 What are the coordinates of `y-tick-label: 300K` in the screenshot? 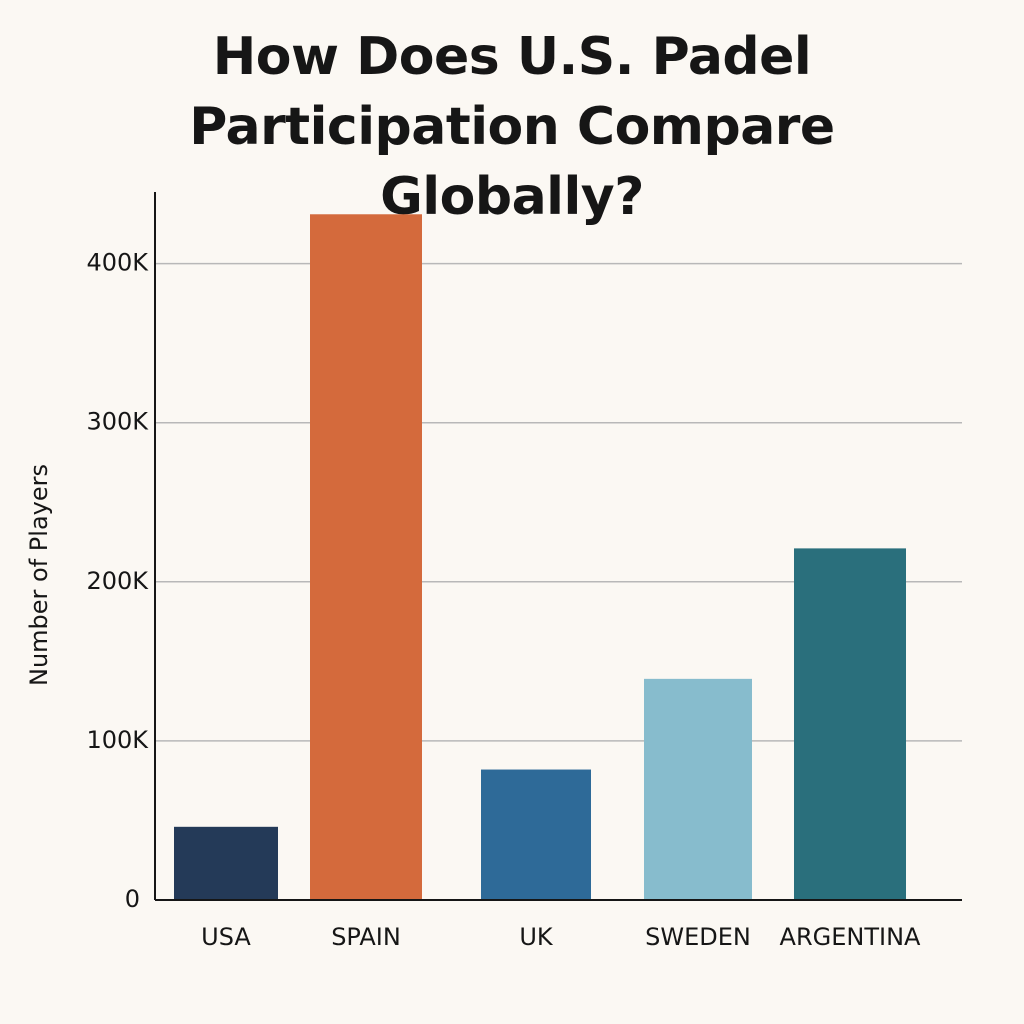 It's located at (117, 422).